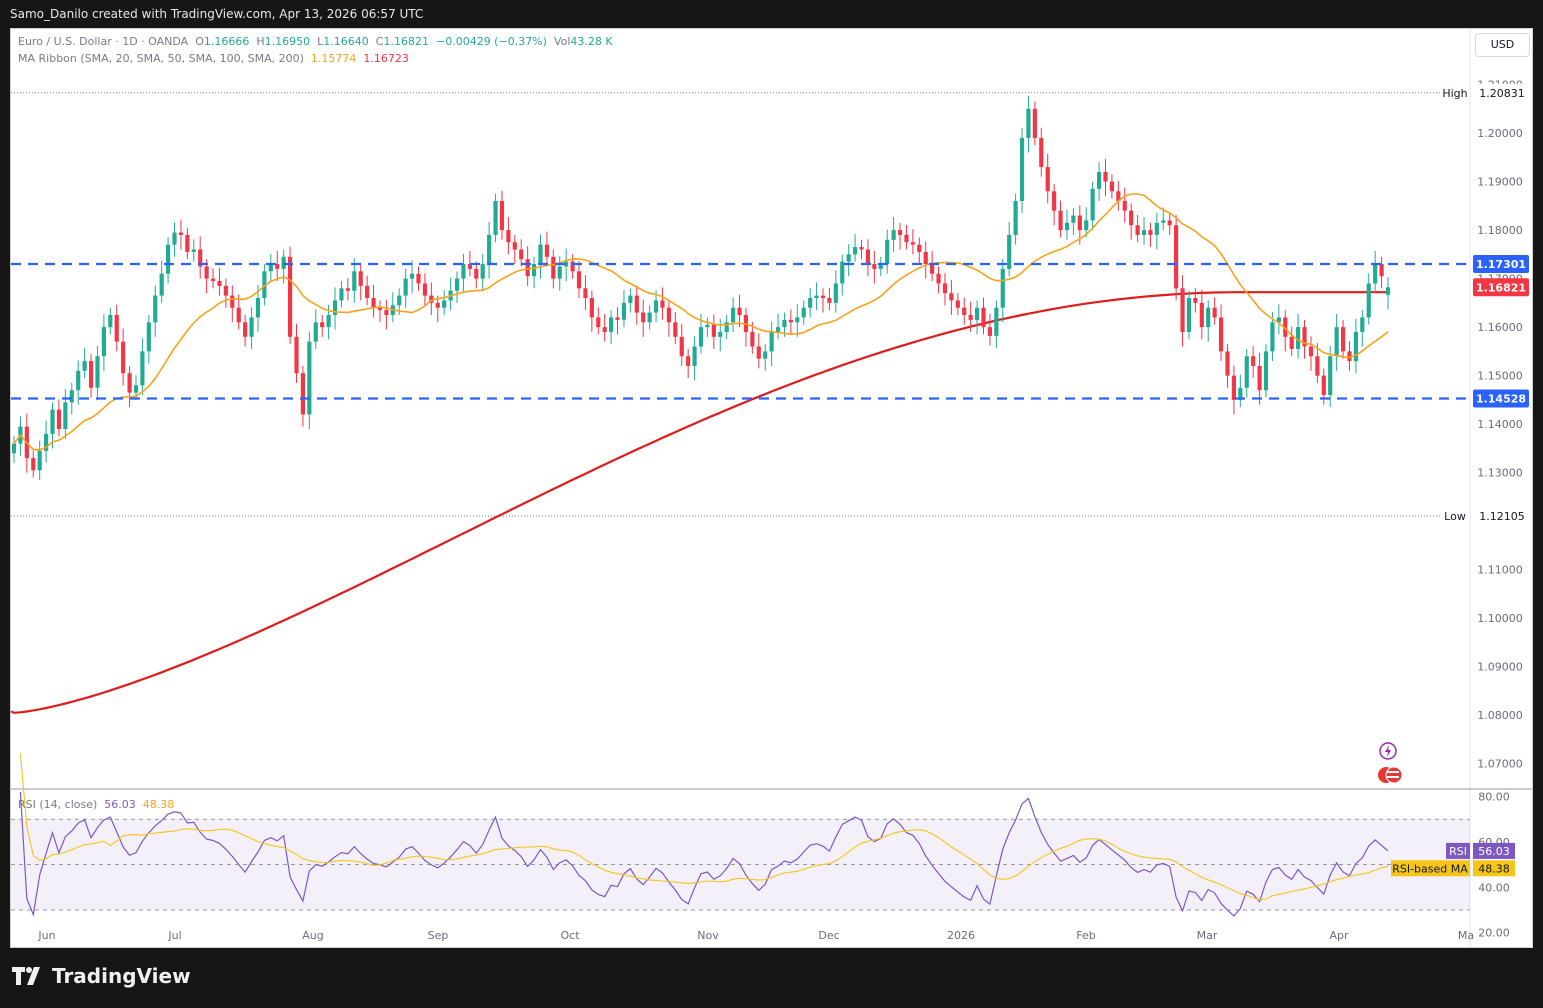 The image size is (1543, 1008). Describe the element at coordinates (1455, 516) in the screenshot. I see `low-label: Low` at that location.